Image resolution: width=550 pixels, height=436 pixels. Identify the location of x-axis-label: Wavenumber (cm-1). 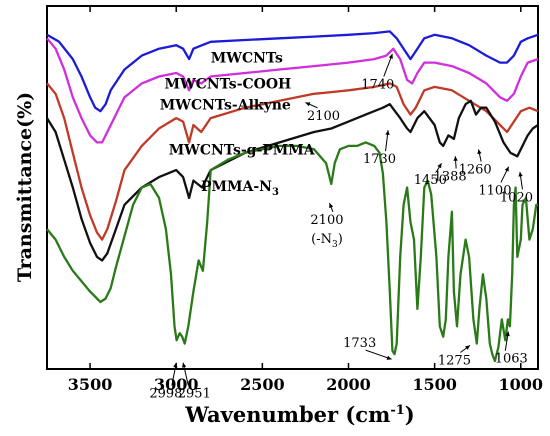
(299, 414).